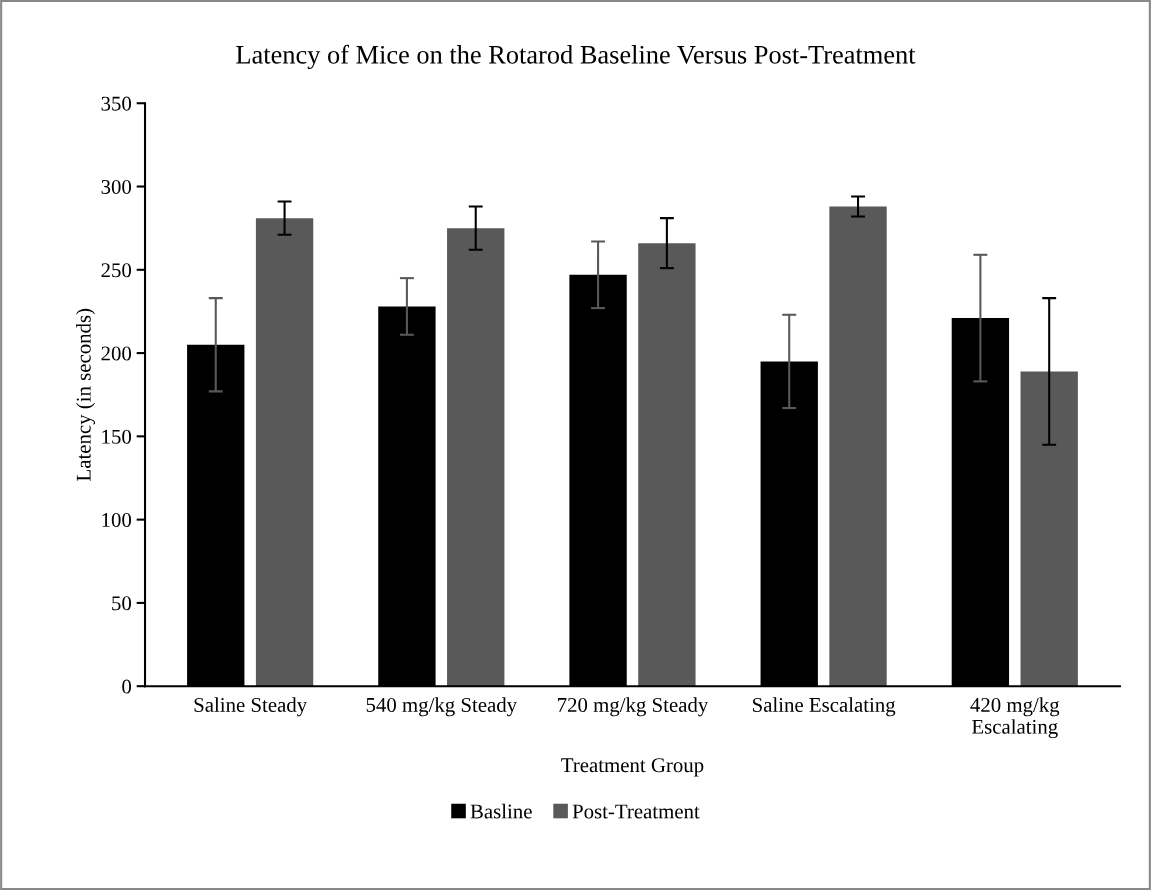  Describe the element at coordinates (1015, 718) in the screenshot. I see `x-tick-label: 420 mg/kg Escalating` at that location.